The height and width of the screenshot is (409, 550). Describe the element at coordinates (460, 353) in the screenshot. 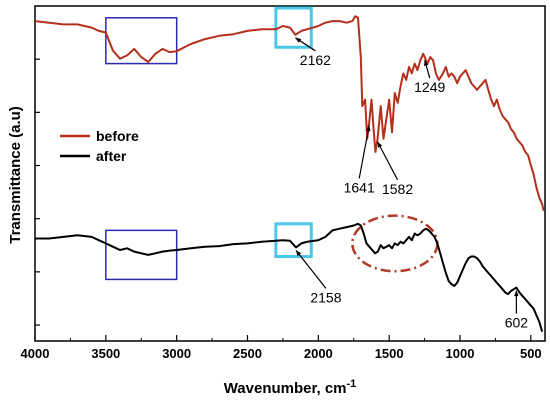

I see `x-tick-label: 1000` at that location.